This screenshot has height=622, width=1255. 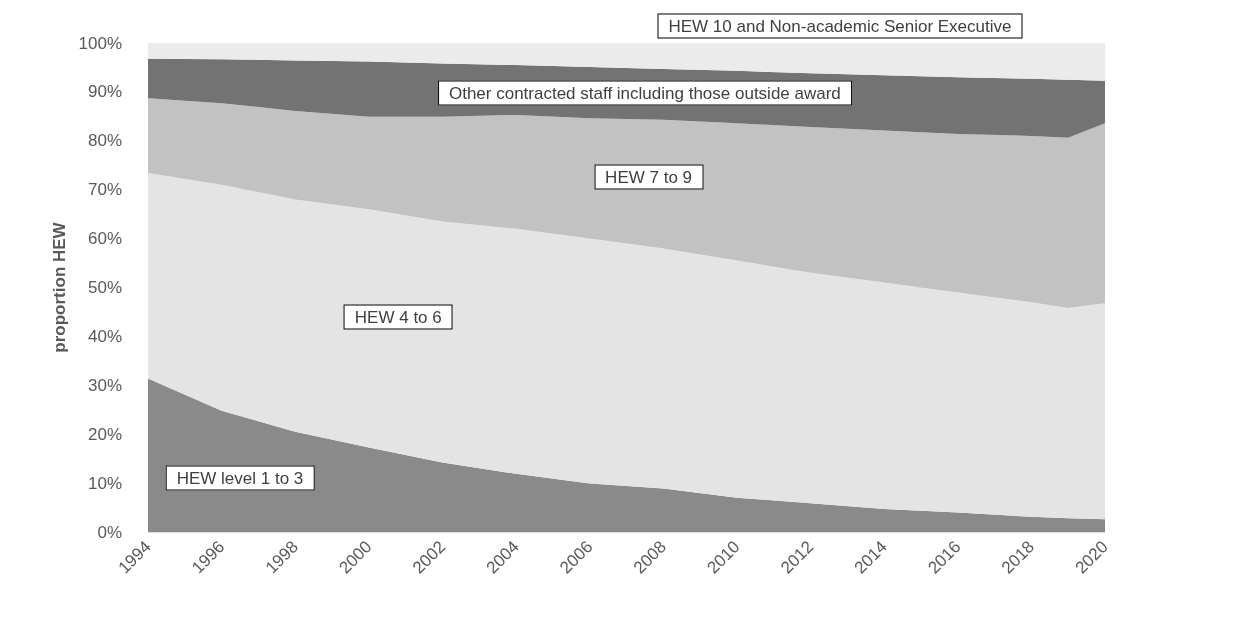 What do you see at coordinates (104, 483) in the screenshot?
I see `y-tick-label: 10%` at bounding box center [104, 483].